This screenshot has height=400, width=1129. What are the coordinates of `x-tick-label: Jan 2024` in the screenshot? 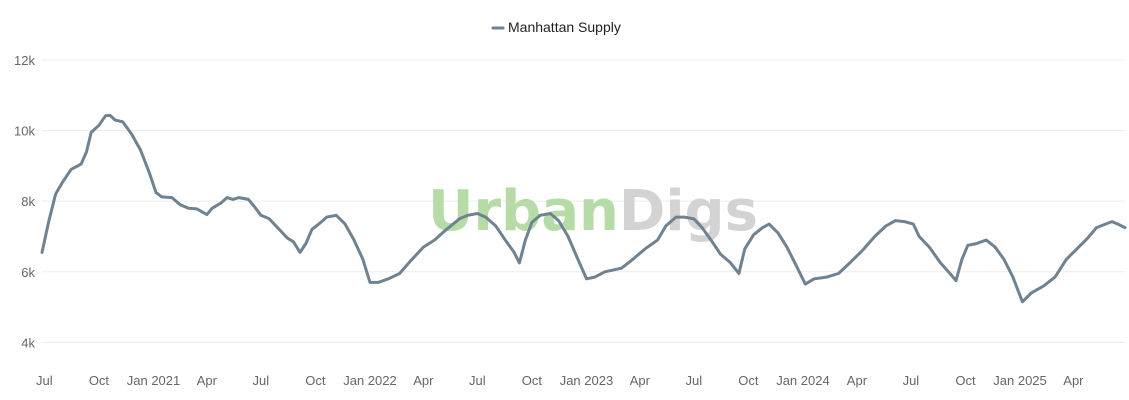 It's located at (803, 380).